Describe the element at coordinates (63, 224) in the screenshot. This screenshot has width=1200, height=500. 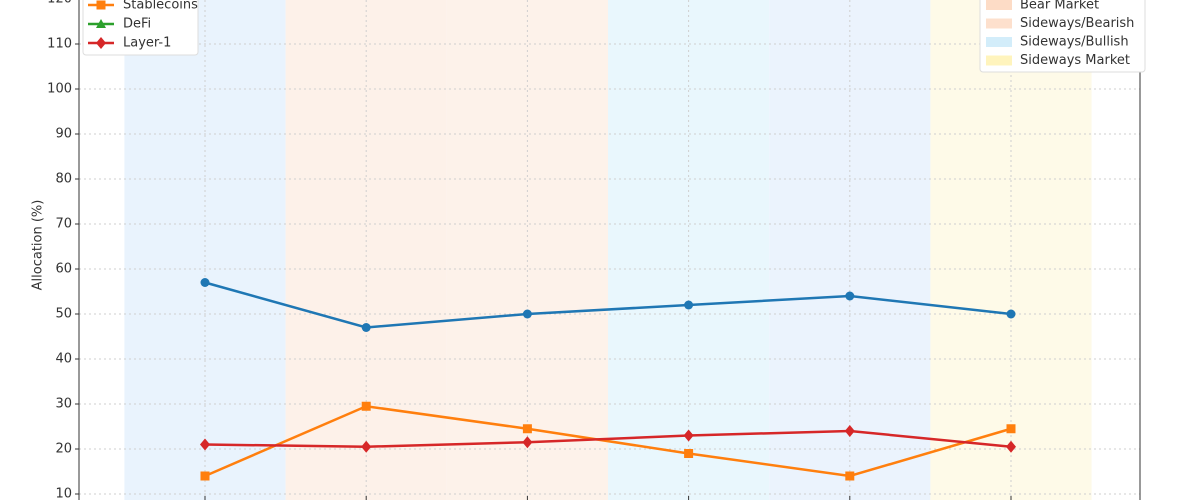
I see `y-tick-label: 70` at that location.